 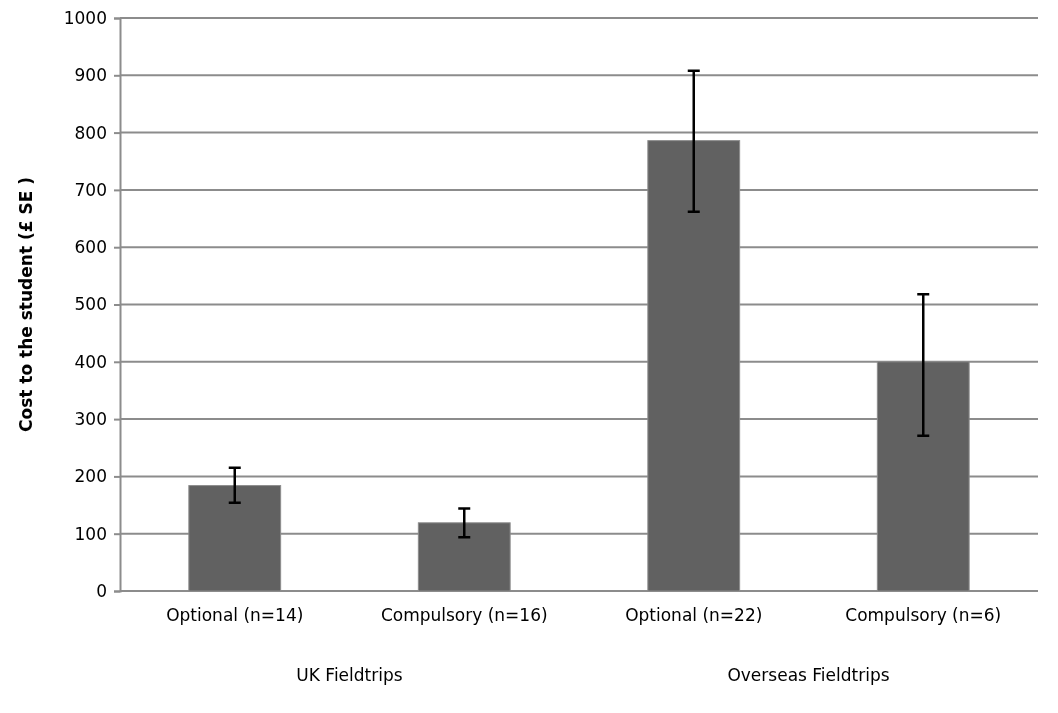 I want to click on y-tick-label: 600, so click(x=90, y=247).